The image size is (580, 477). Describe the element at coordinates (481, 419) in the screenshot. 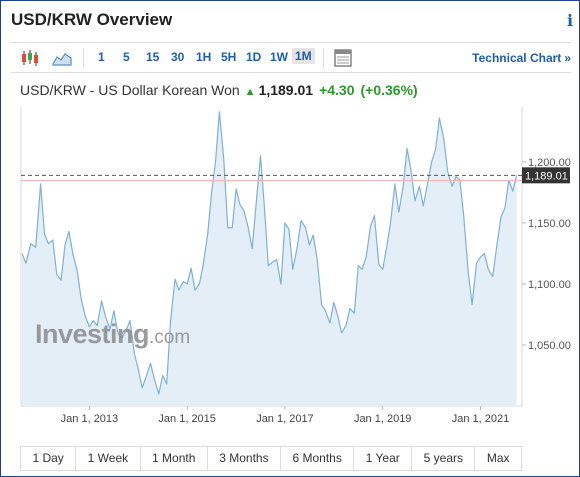

I see `x-tick-label: Jan 1, 2021` at that location.